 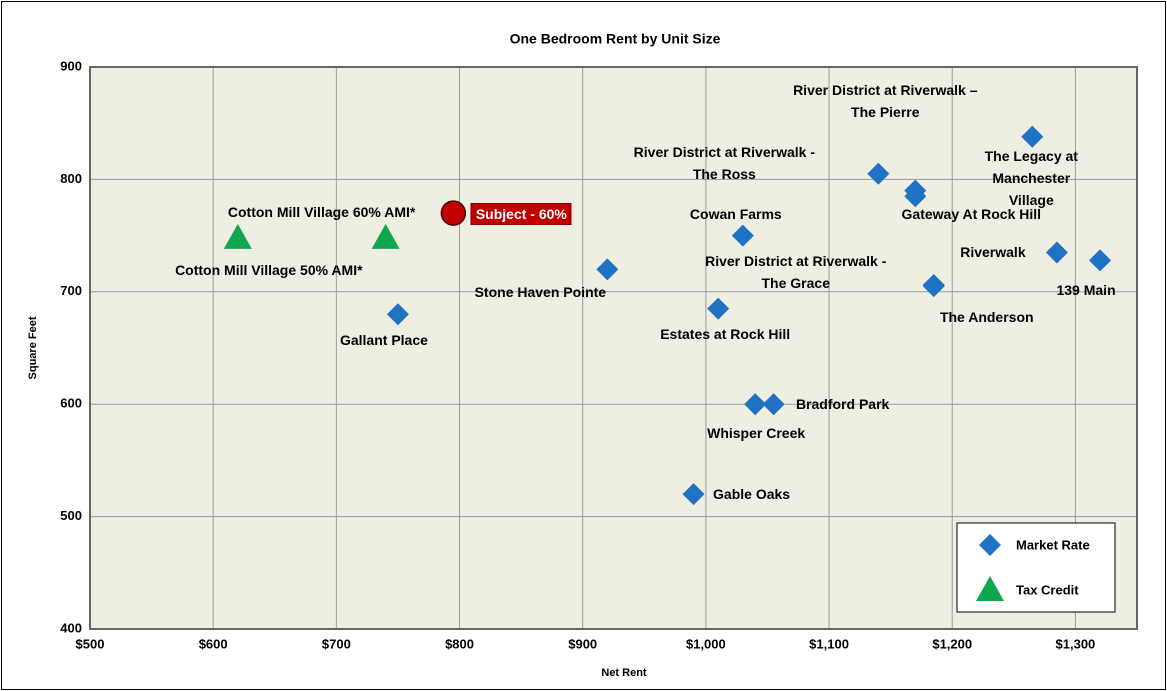 I want to click on legend-label: Tax Credit, so click(x=1047, y=589).